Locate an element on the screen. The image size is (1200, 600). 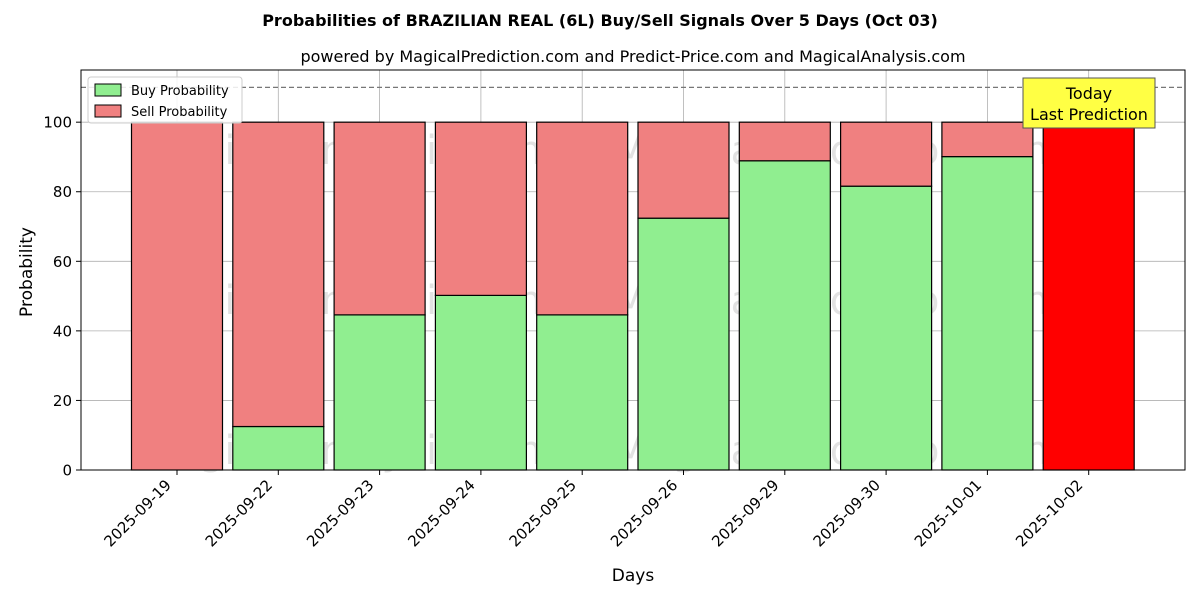
x-tick-label: 2025-10-02 is located at coordinates (1049, 513).